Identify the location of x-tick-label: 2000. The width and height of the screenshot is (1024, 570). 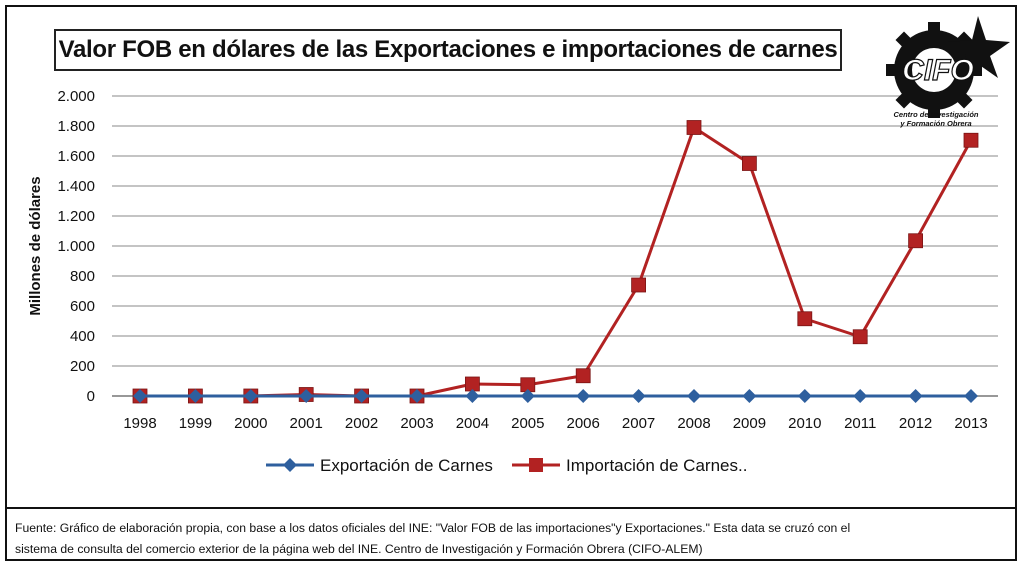
(250, 423).